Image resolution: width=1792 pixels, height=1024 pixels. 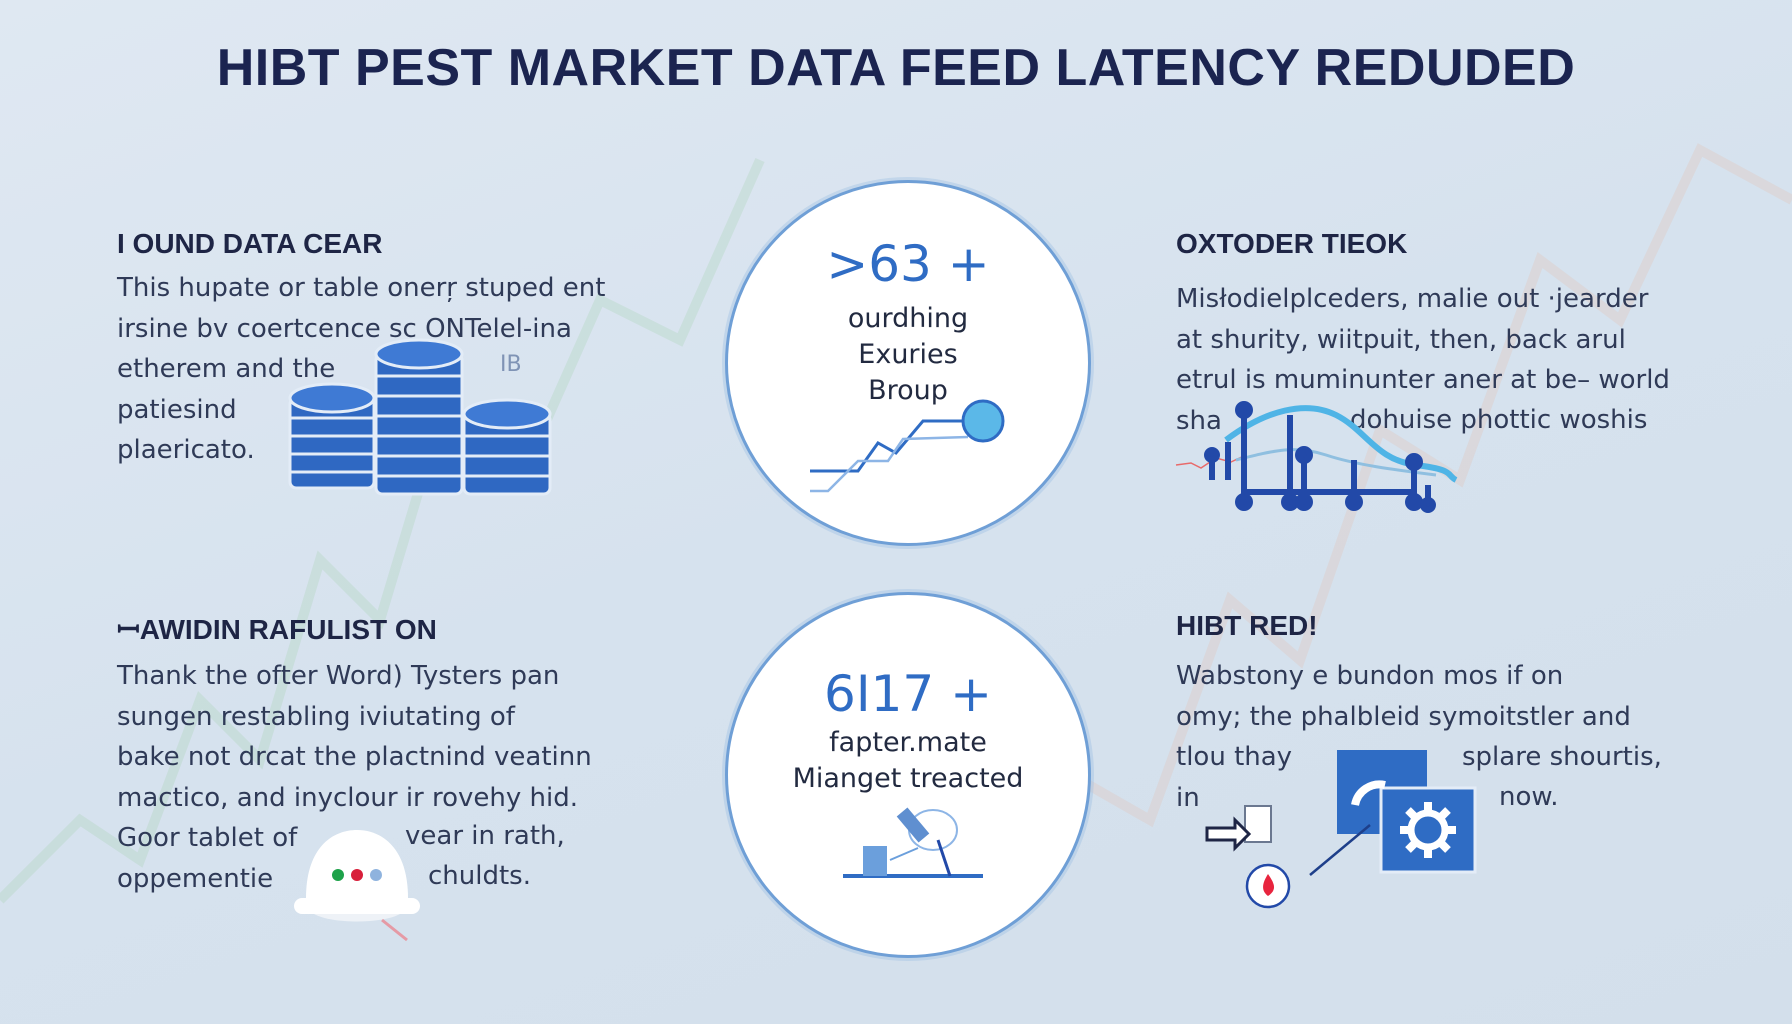 I want to click on body-line: tlou thay, so click(x=1234, y=757).